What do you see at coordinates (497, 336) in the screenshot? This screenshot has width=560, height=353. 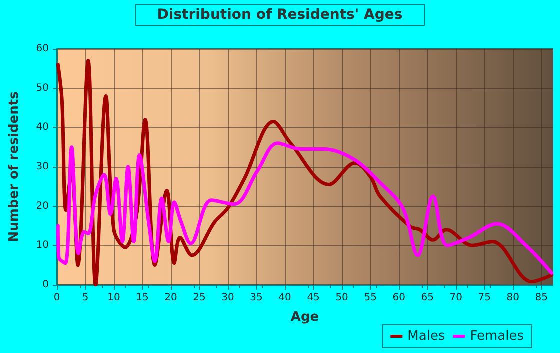 I see `legend-label: Females` at bounding box center [497, 336].